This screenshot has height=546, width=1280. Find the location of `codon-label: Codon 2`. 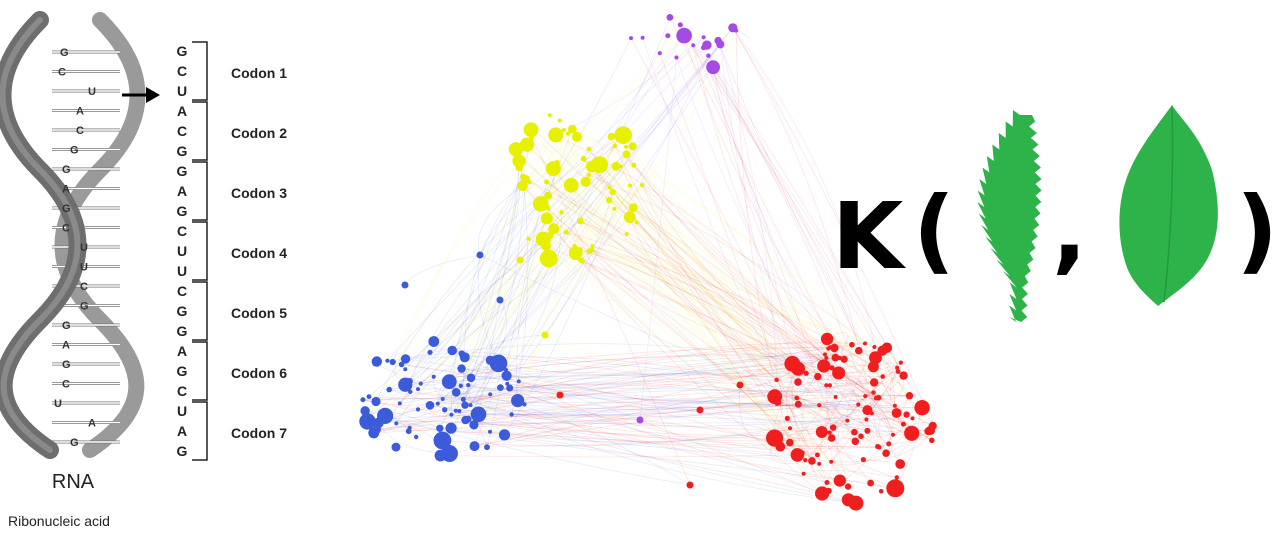

codon-label: Codon 2 is located at coordinates (259, 133).